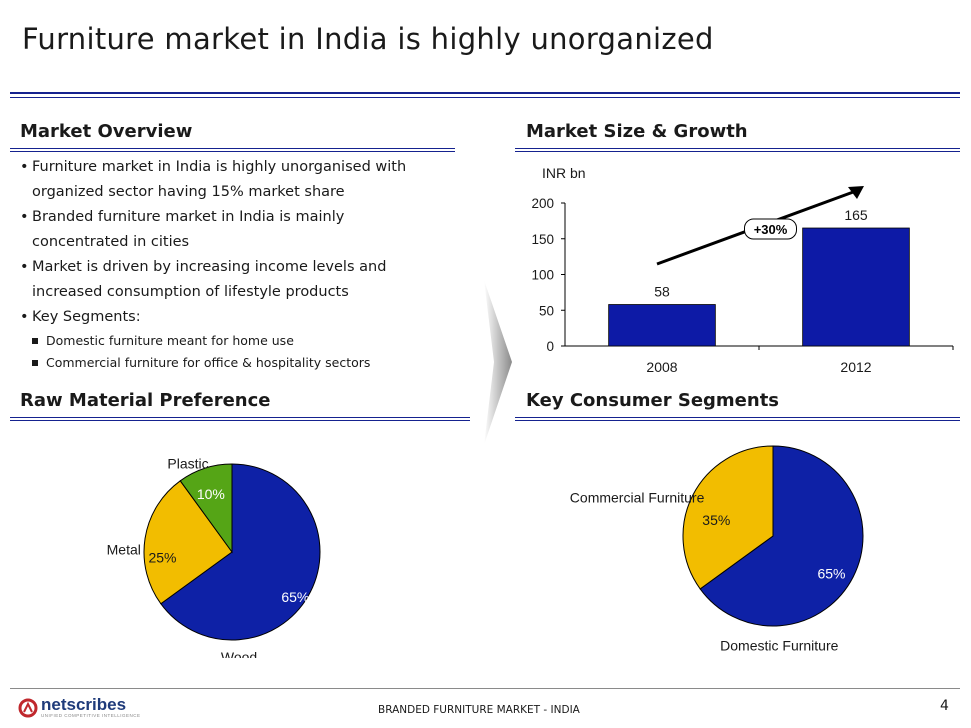  I want to click on sub-bullet-text: Domestic furniture meant for home use, so click(170, 340).